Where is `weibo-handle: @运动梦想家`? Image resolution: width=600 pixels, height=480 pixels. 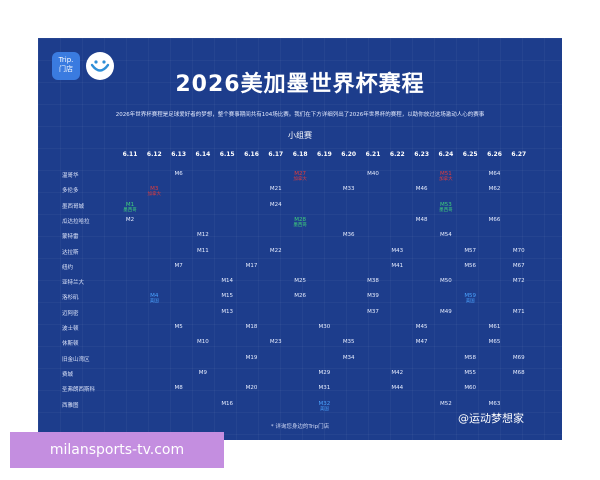 weibo-handle: @运动梦想家 is located at coordinates (491, 418).